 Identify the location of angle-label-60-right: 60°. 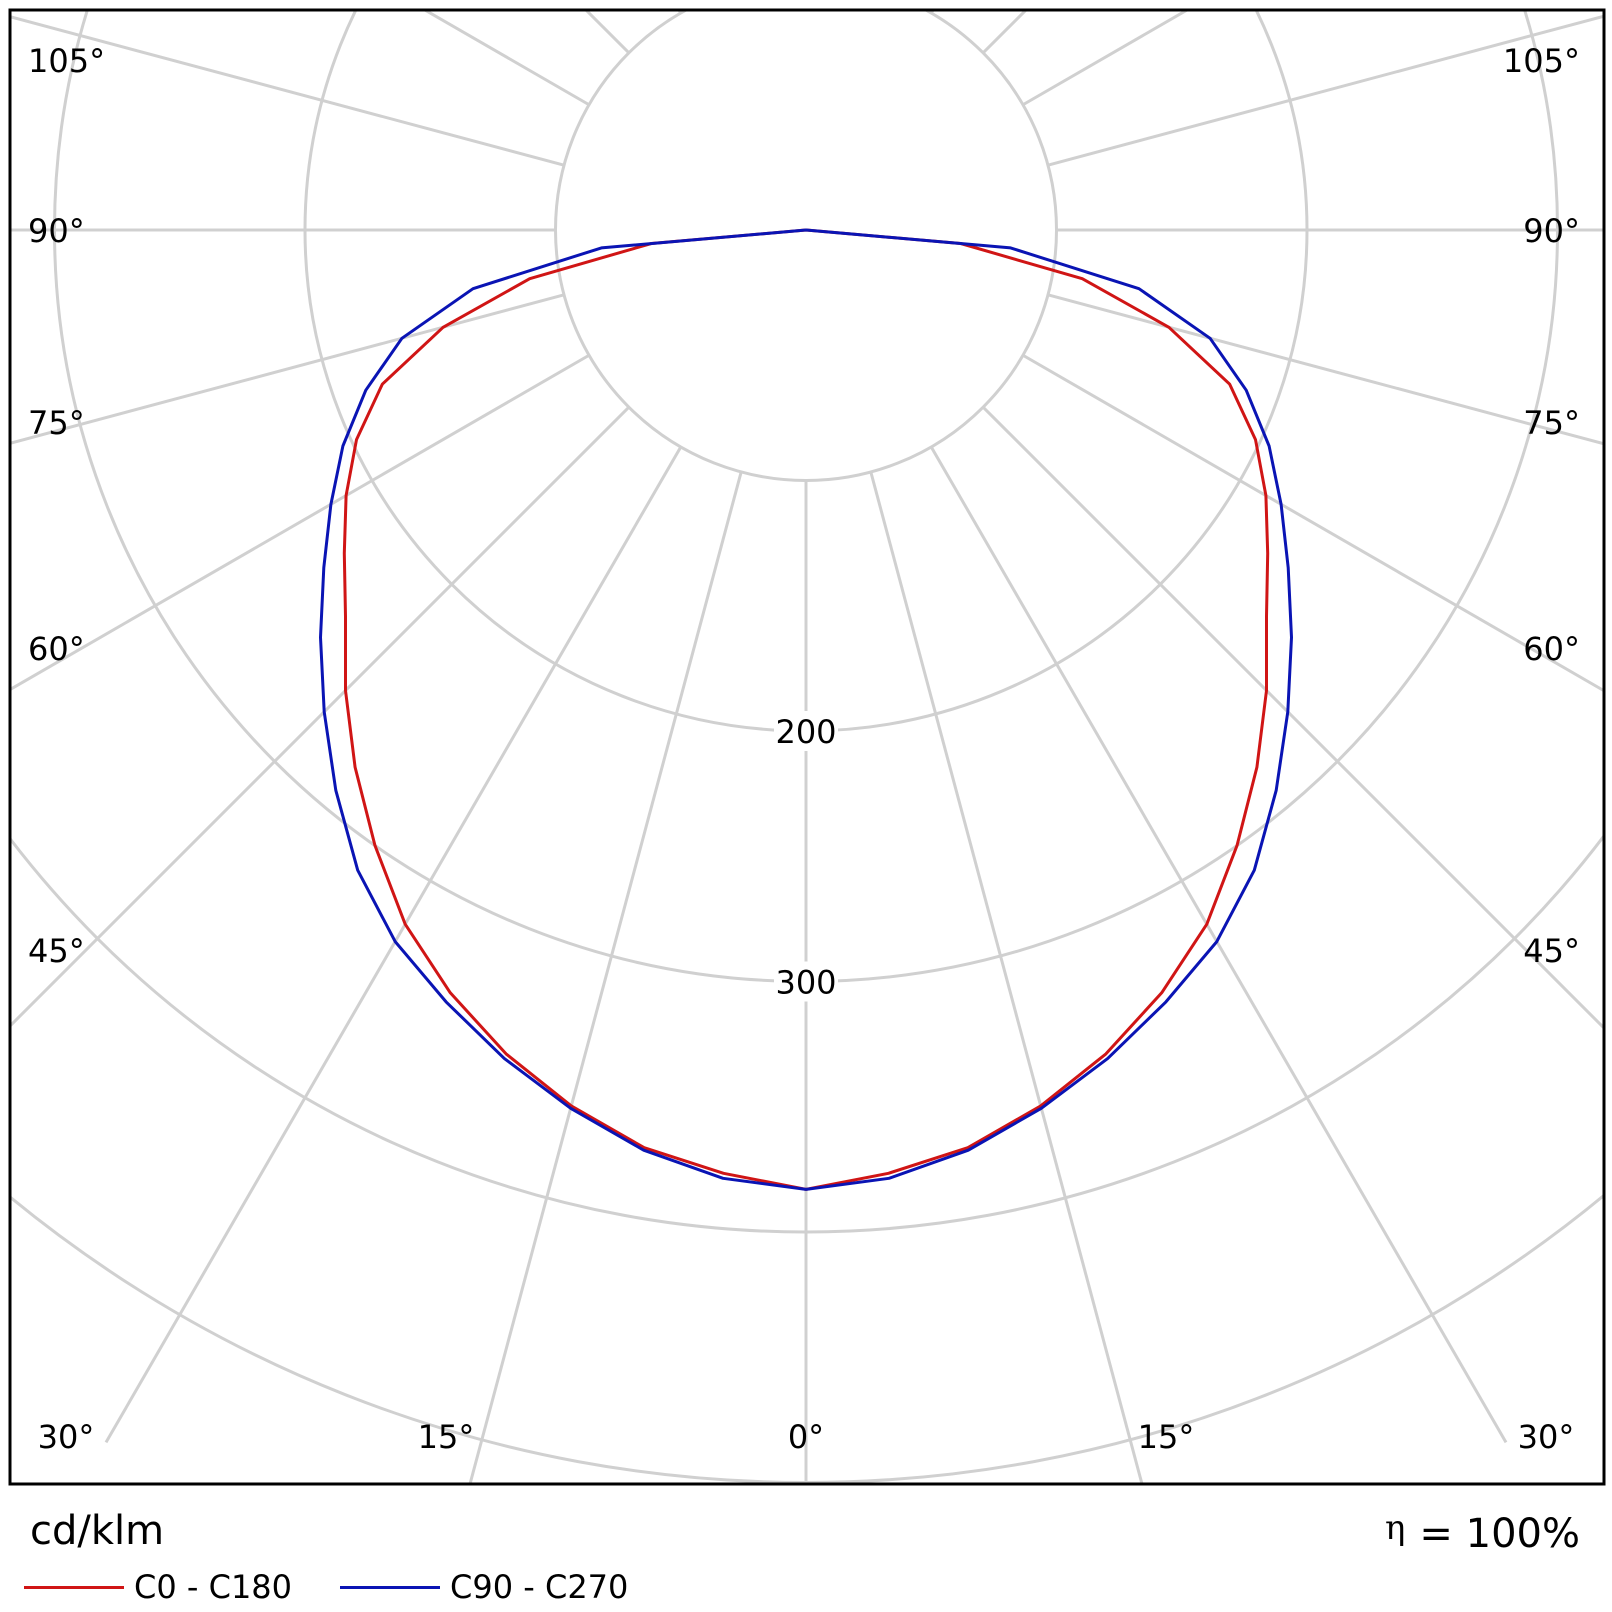
(1551, 649).